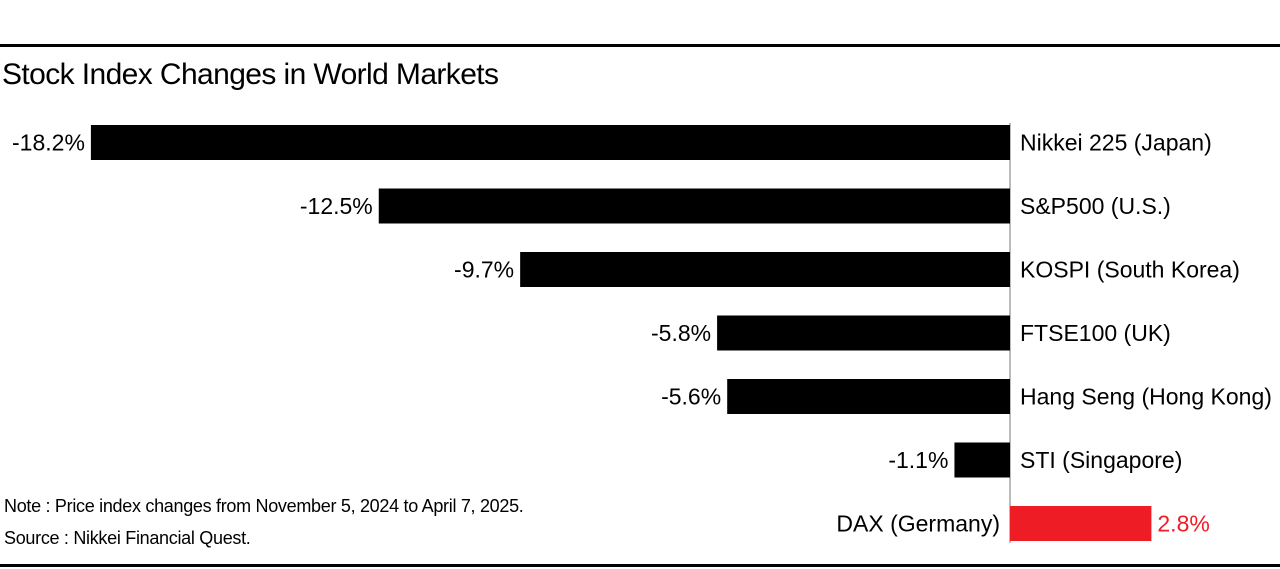 The width and height of the screenshot is (1280, 569). I want to click on bar-s-p500-u-s, so click(694, 206).